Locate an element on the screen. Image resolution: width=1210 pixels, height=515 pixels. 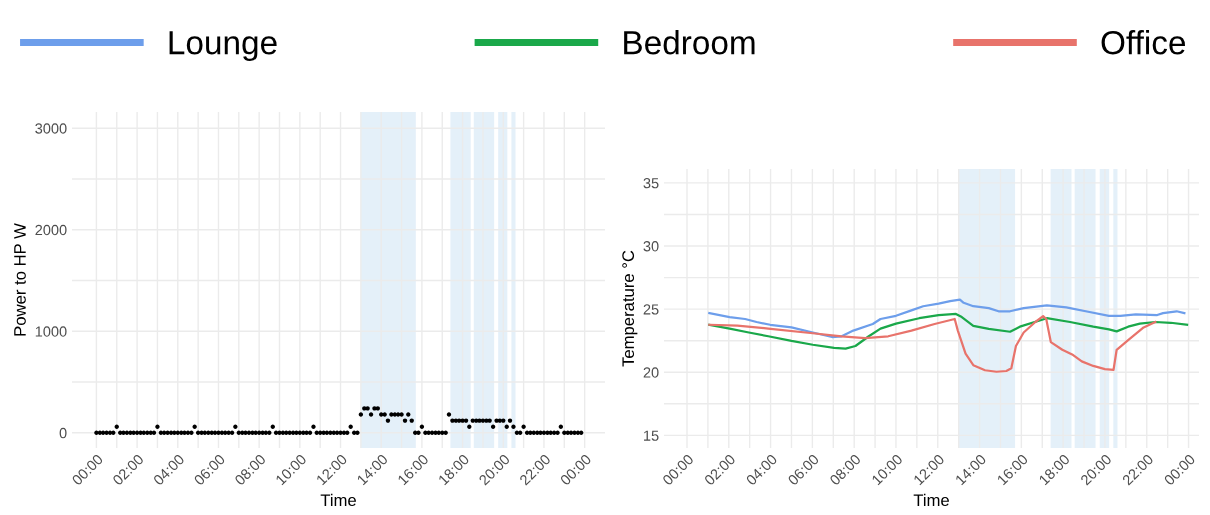
y-tick-label: 25 is located at coordinates (651, 309).